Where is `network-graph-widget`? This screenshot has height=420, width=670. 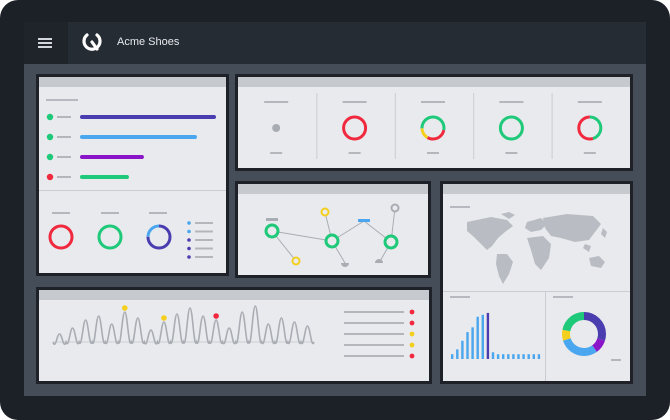
network-graph-widget is located at coordinates (333, 229).